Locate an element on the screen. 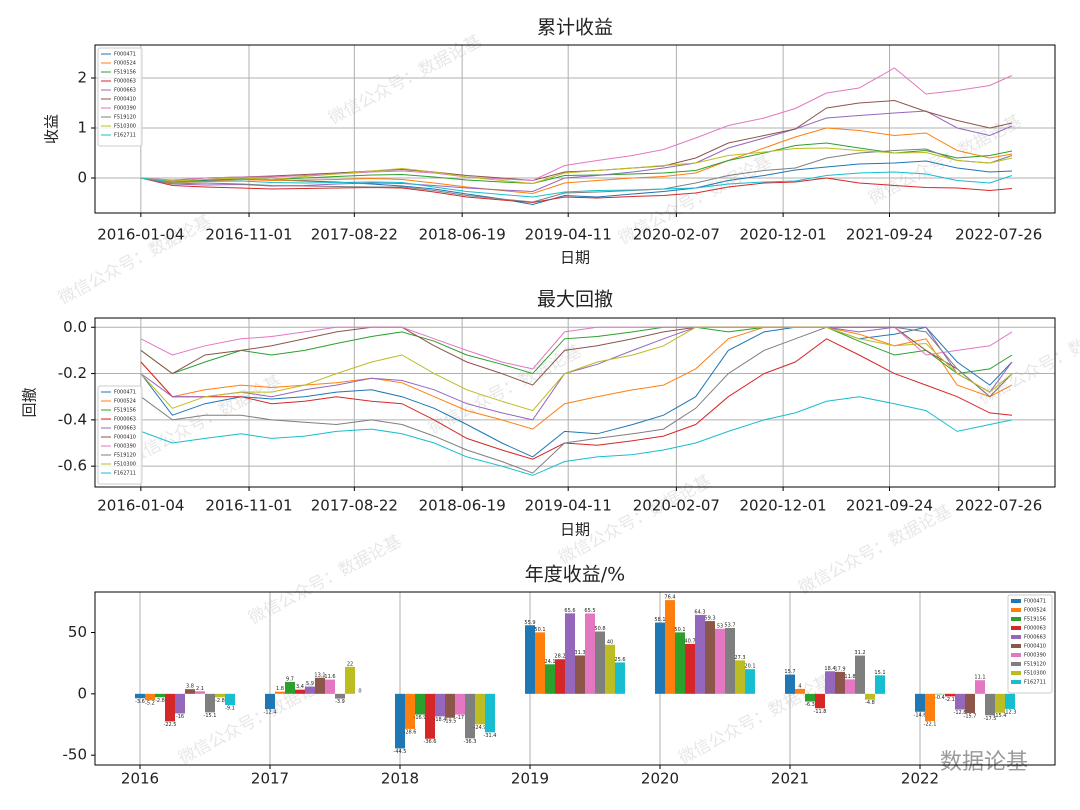  value-label: -17.5 is located at coordinates (990, 719).